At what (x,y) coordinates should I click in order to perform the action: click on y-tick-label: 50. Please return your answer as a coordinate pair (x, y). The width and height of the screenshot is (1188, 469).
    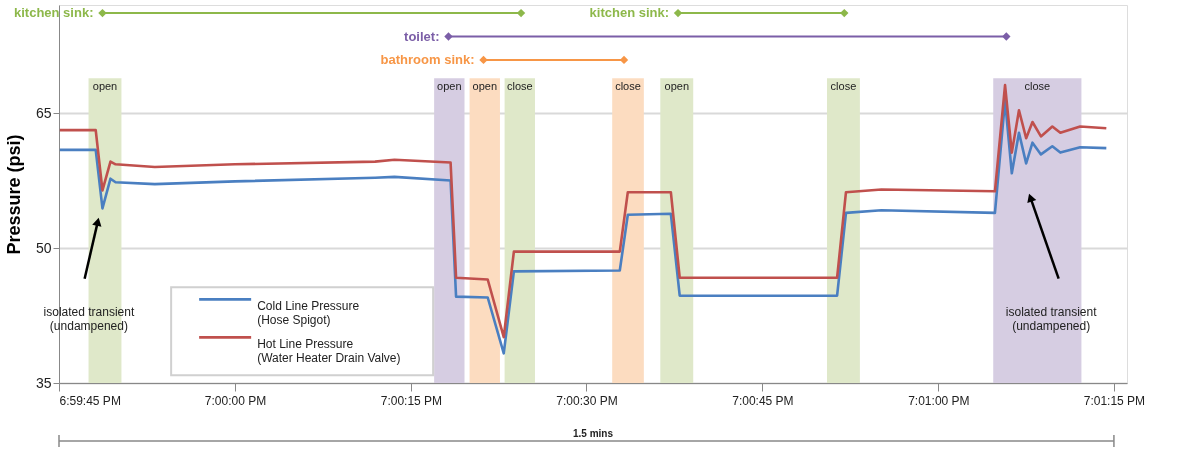
    Looking at the image, I should click on (43, 247).